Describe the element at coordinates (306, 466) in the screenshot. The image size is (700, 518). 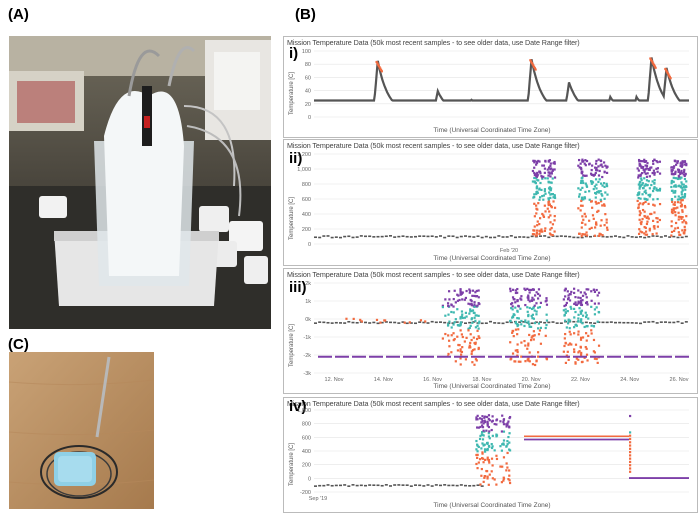
I see `y-tick-label: 200` at that location.